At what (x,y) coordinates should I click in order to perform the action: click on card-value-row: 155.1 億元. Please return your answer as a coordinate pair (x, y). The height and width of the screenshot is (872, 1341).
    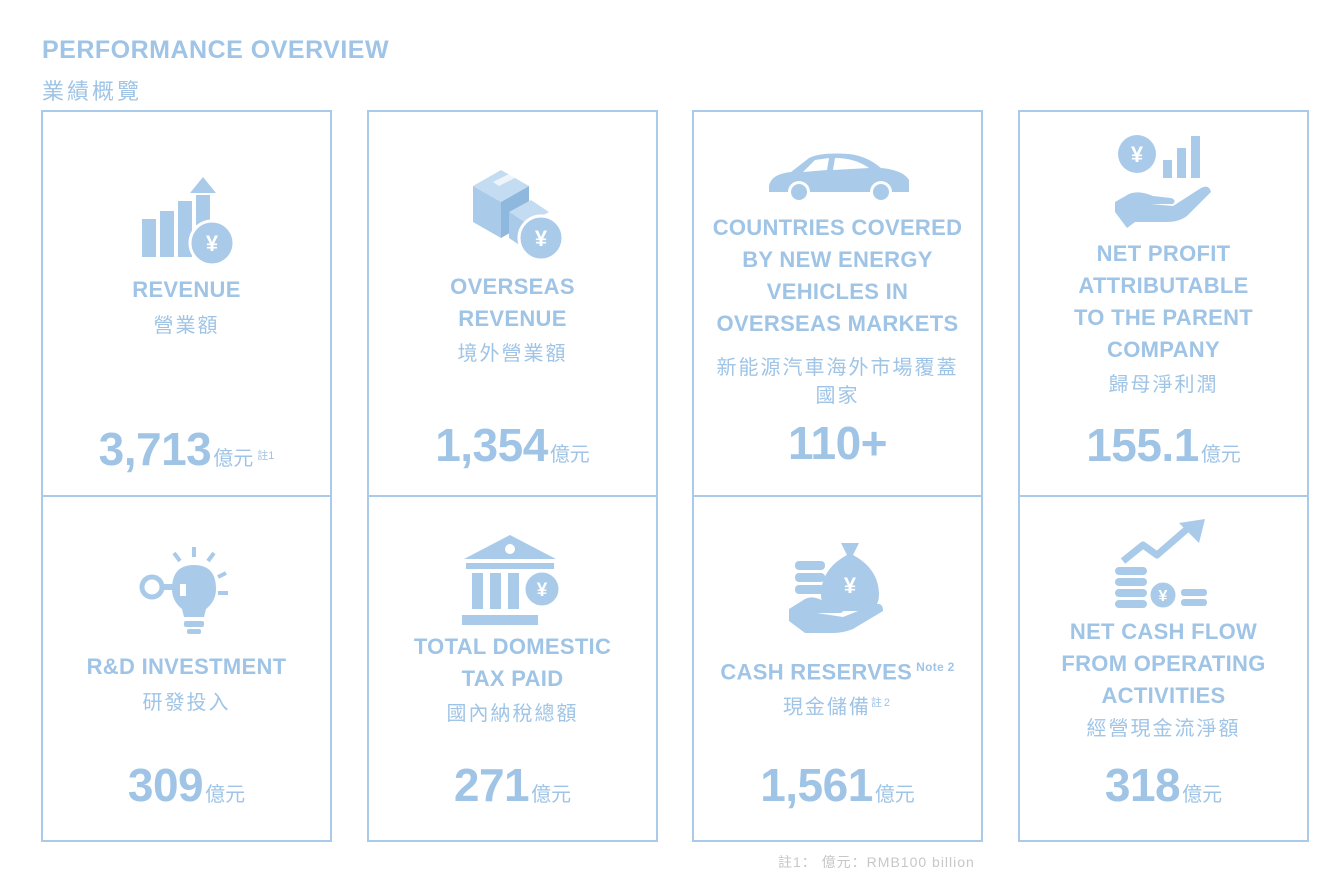
    Looking at the image, I should click on (1163, 445).